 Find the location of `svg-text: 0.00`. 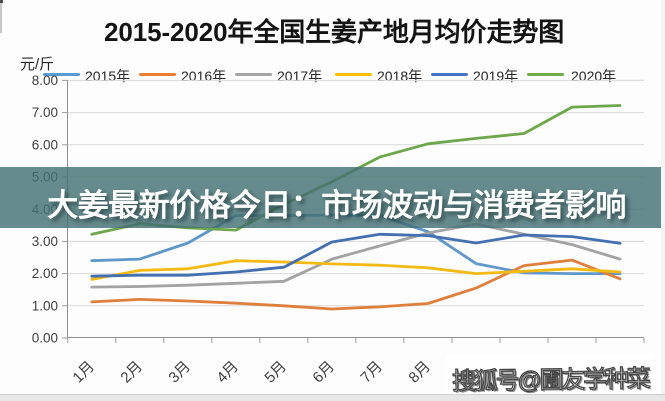

svg-text: 0.00 is located at coordinates (45, 338).